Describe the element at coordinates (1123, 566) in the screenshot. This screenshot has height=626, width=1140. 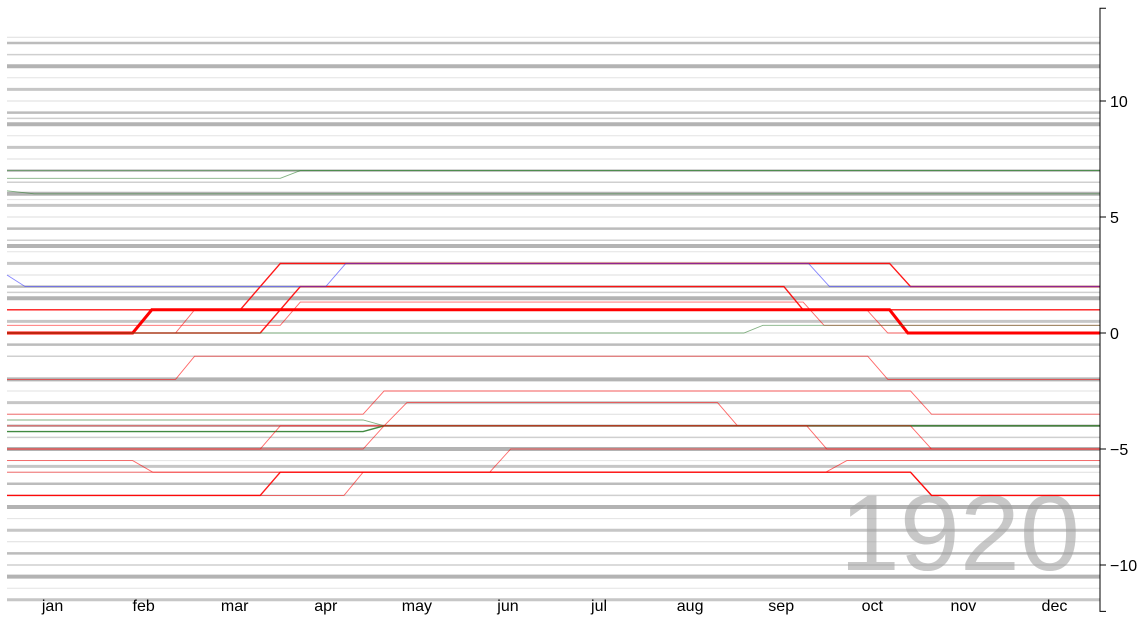
I see `y-tick-label: −10` at that location.